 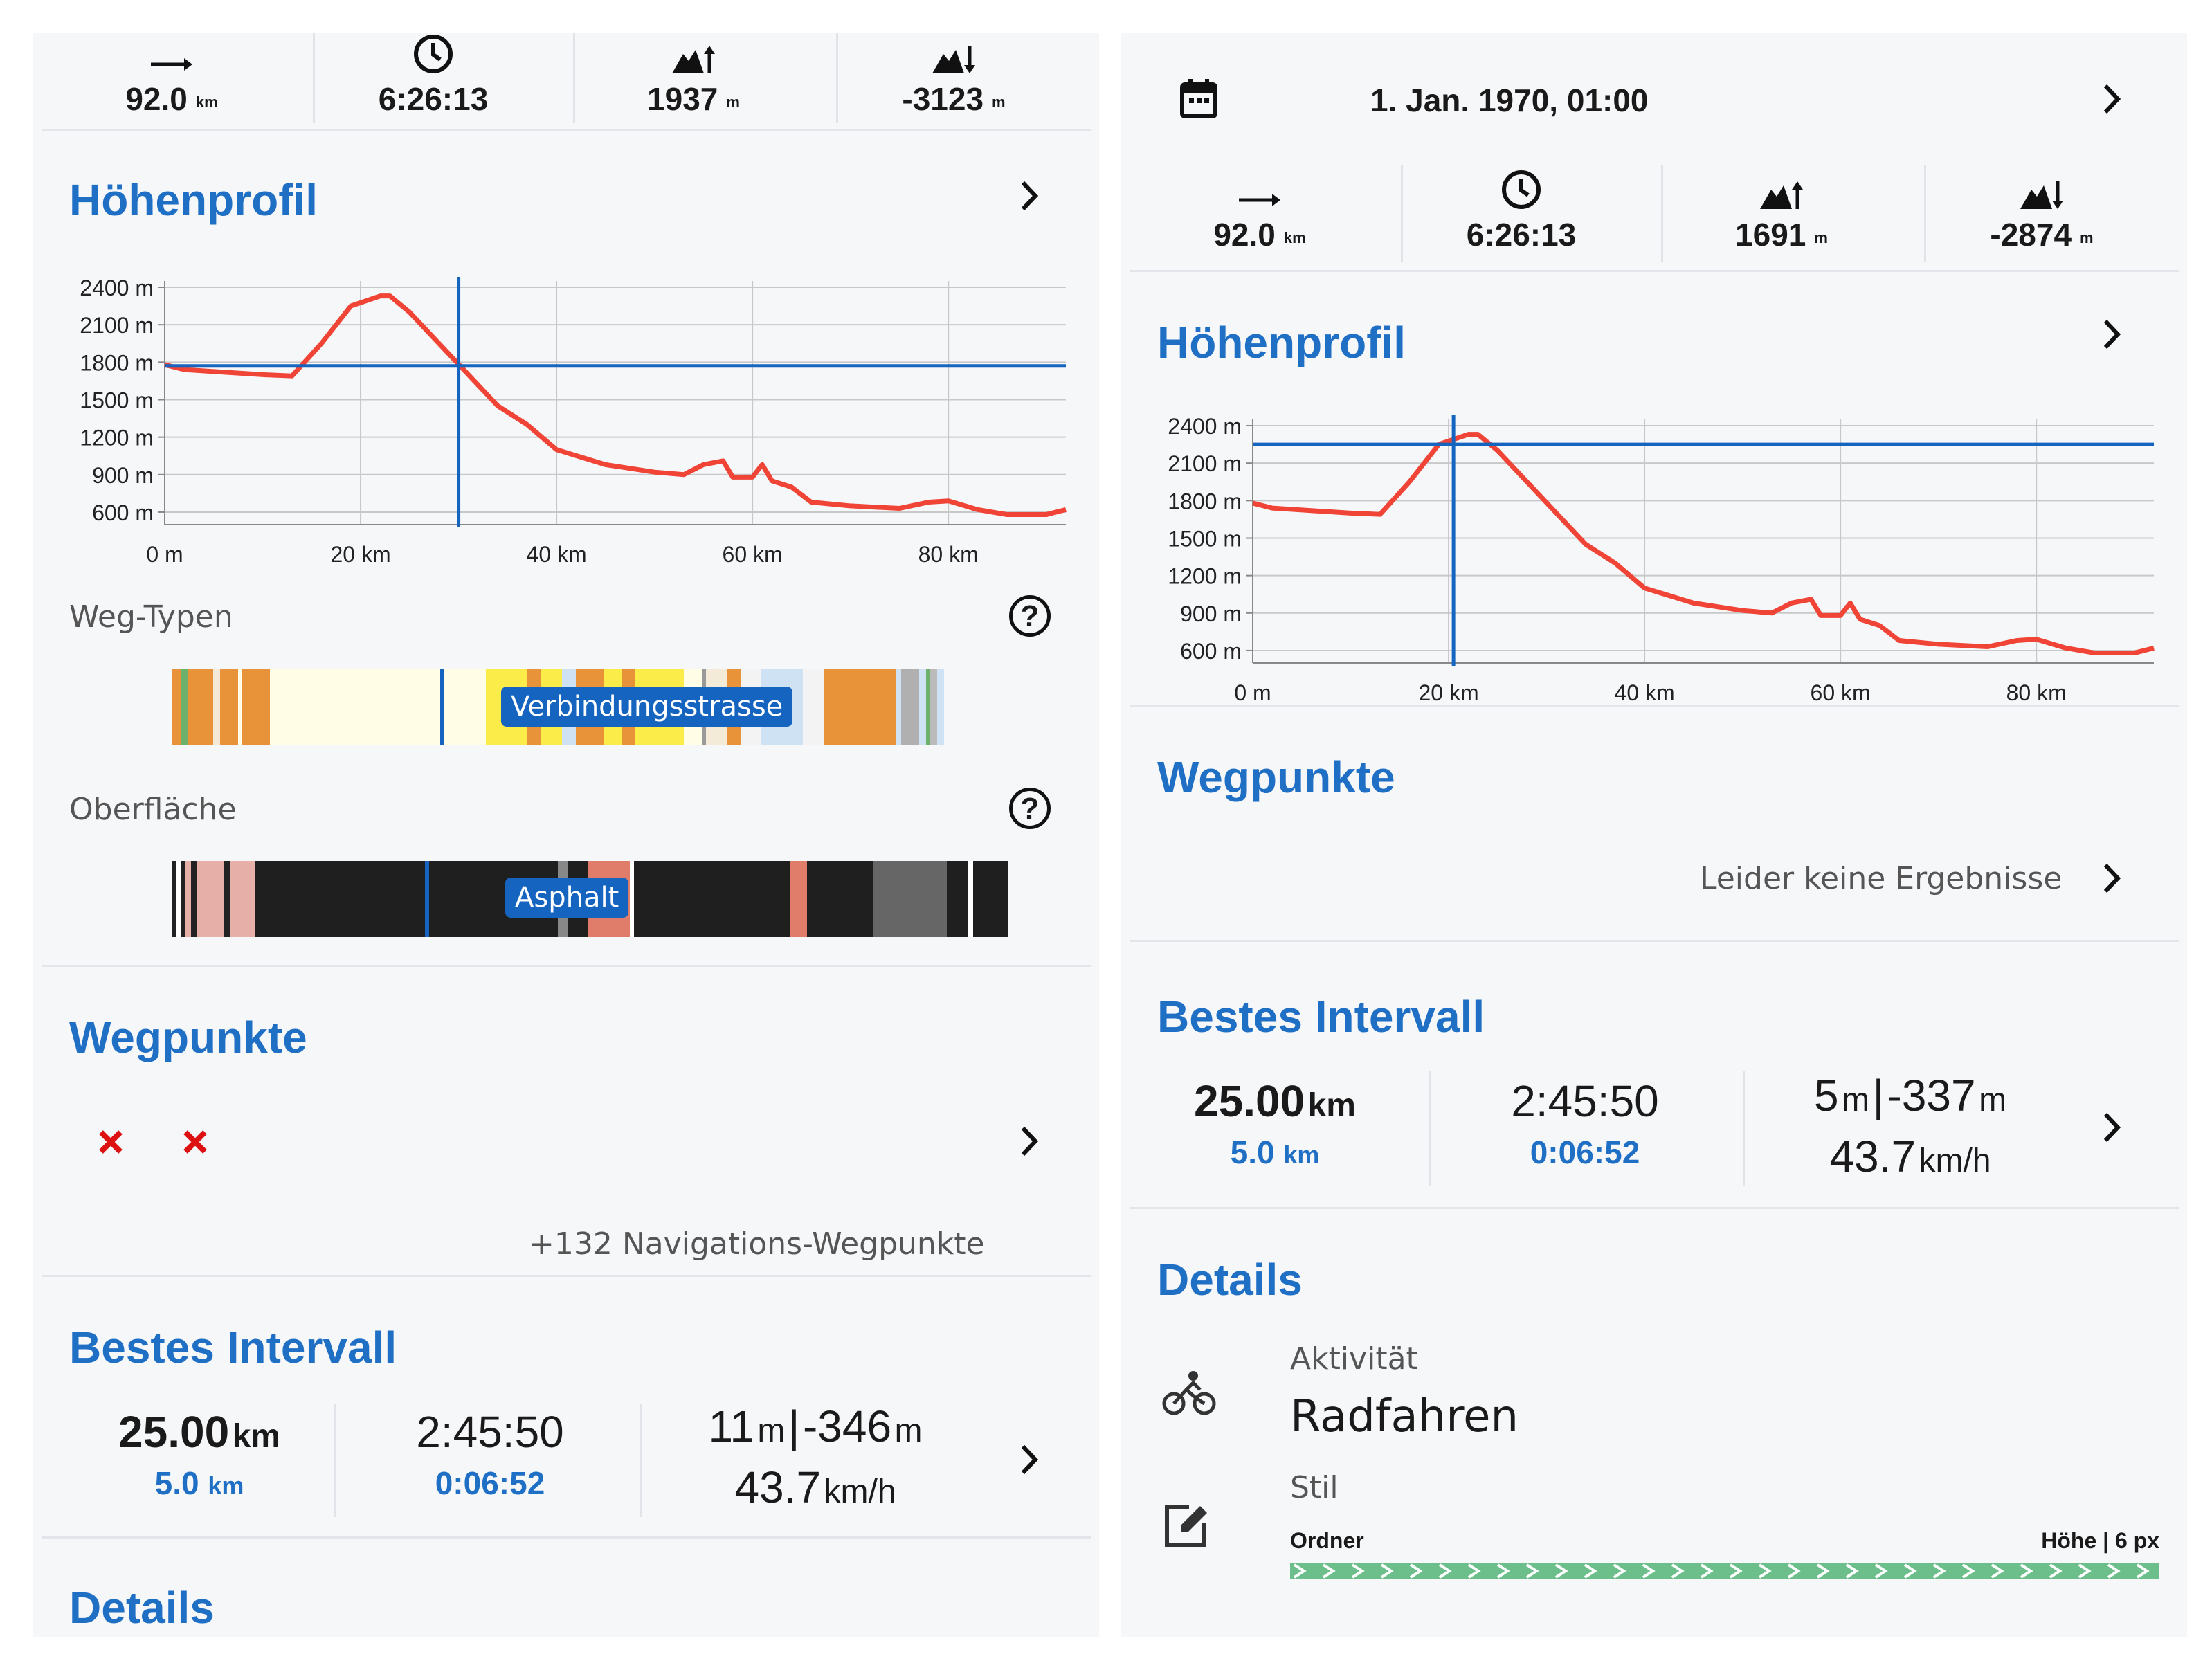 I want to click on interval-elevation-speed: 11 m | -346 m 43.7 km/h, so click(x=815, y=1456).